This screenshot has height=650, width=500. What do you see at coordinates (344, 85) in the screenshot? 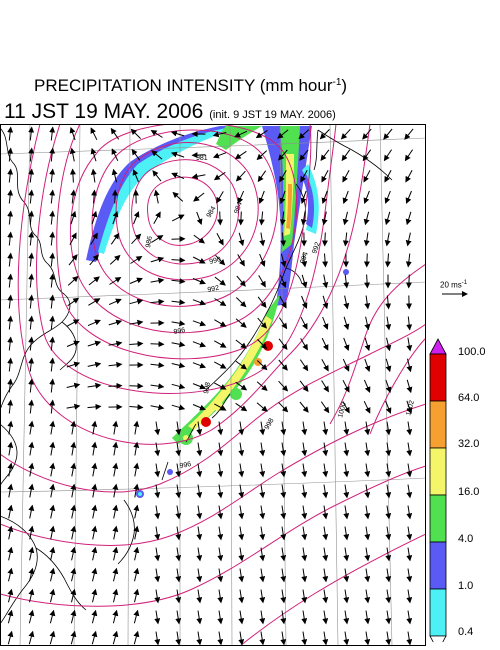
I see `title-close: )` at bounding box center [344, 85].